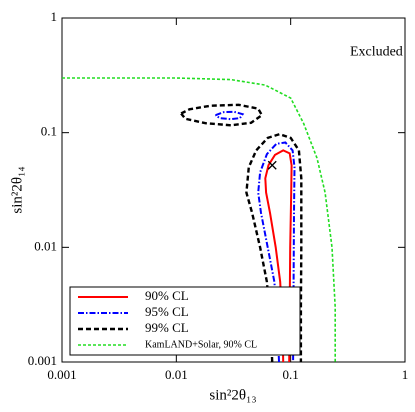  What do you see at coordinates (167, 327) in the screenshot?
I see `legend-label: 99% CL` at bounding box center [167, 327].